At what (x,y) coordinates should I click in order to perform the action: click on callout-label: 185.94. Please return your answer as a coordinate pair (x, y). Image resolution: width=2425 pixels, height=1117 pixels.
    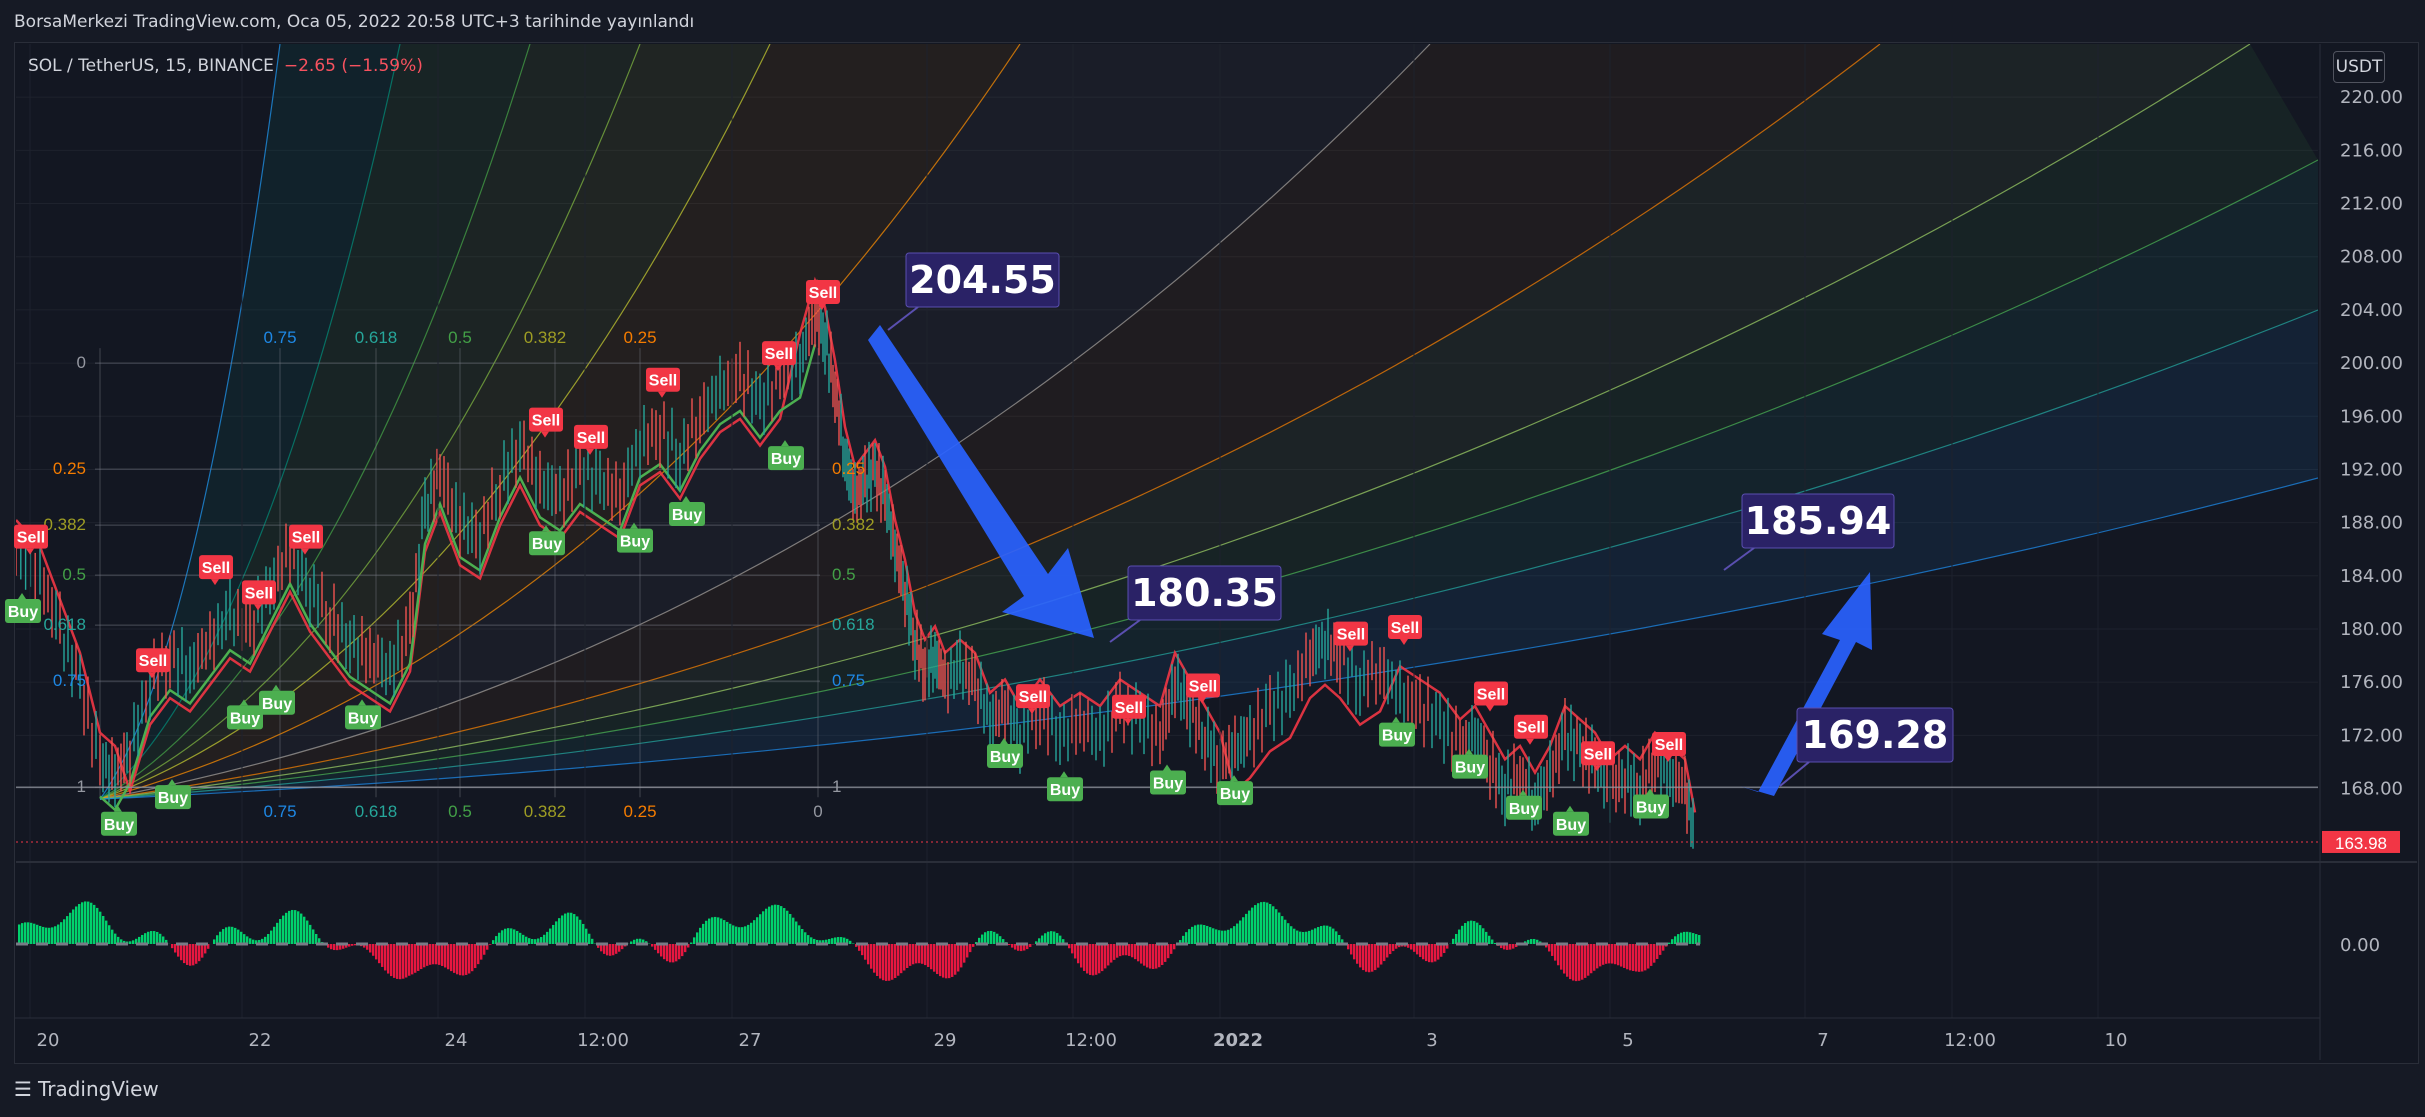
    Looking at the image, I should click on (1818, 521).